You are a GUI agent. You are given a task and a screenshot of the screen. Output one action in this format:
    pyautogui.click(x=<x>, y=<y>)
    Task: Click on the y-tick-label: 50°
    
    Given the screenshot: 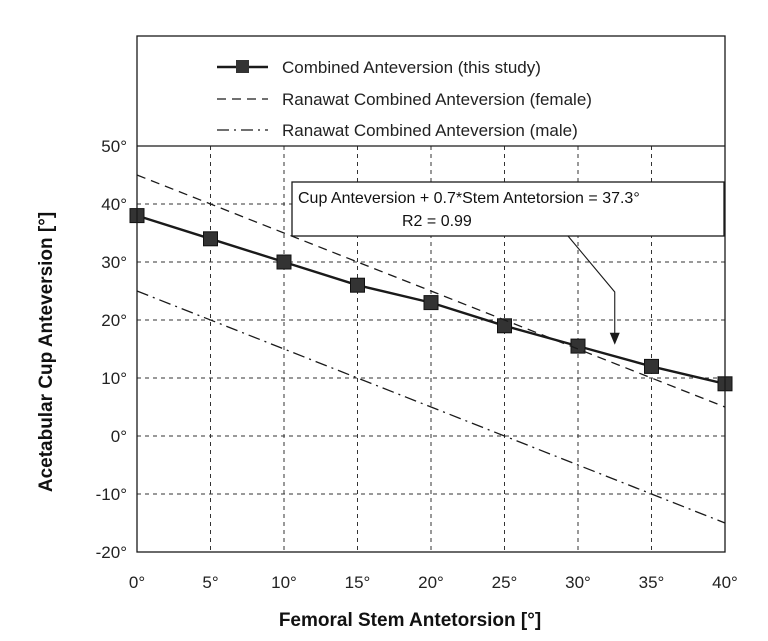 What is the action you would take?
    pyautogui.click(x=114, y=146)
    